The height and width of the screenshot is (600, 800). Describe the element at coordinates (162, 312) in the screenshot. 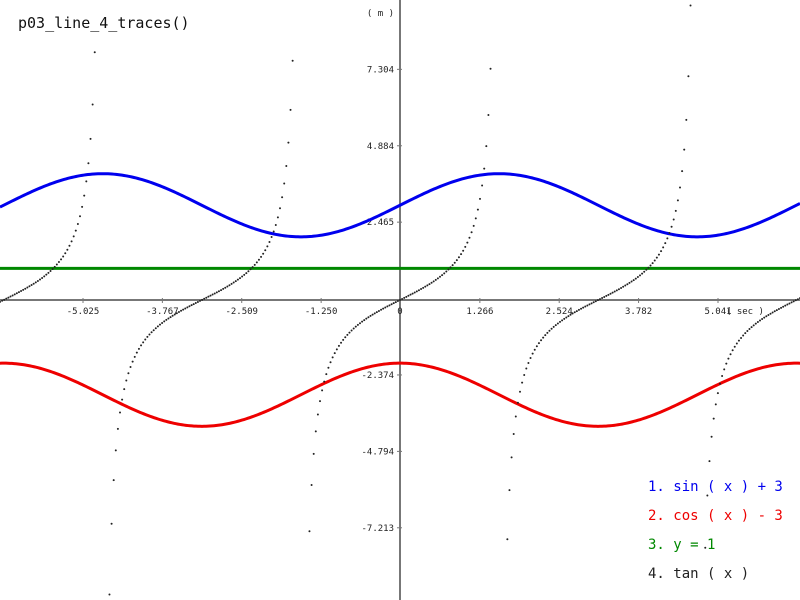

I see `x-tick-label: -3.767` at that location.